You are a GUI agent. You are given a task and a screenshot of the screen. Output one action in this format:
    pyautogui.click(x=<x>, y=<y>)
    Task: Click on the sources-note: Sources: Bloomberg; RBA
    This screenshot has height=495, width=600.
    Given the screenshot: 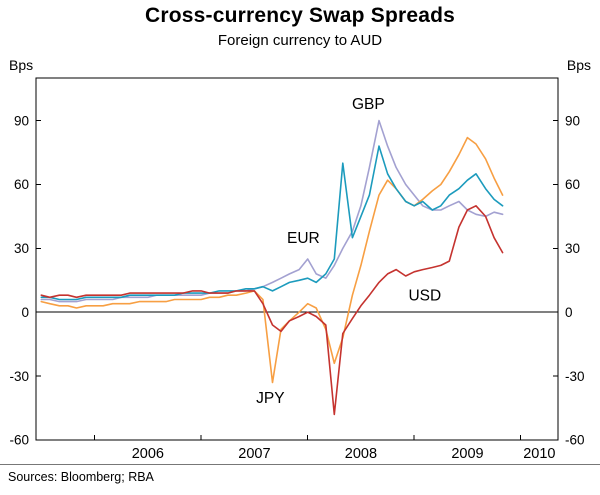 What is the action you would take?
    pyautogui.click(x=81, y=477)
    